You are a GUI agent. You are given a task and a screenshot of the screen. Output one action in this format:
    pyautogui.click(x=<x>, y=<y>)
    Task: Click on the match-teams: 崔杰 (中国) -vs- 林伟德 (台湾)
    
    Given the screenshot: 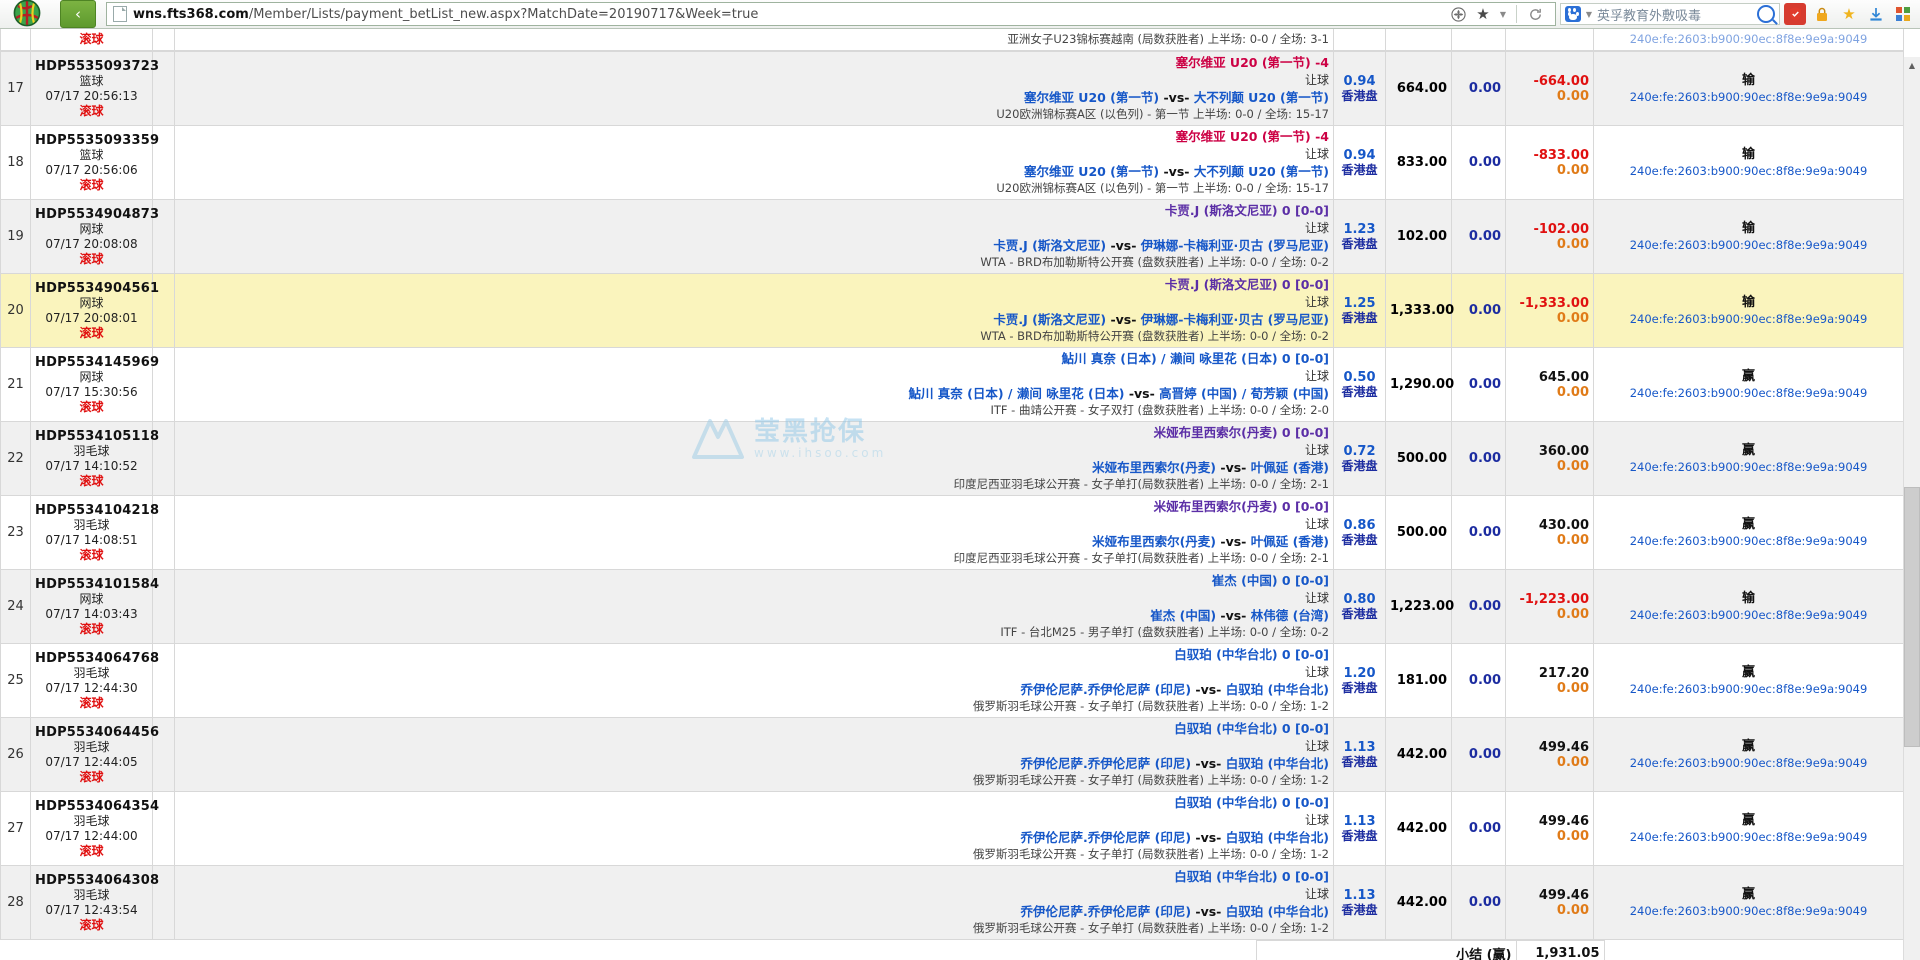 What is the action you would take?
    pyautogui.click(x=754, y=615)
    